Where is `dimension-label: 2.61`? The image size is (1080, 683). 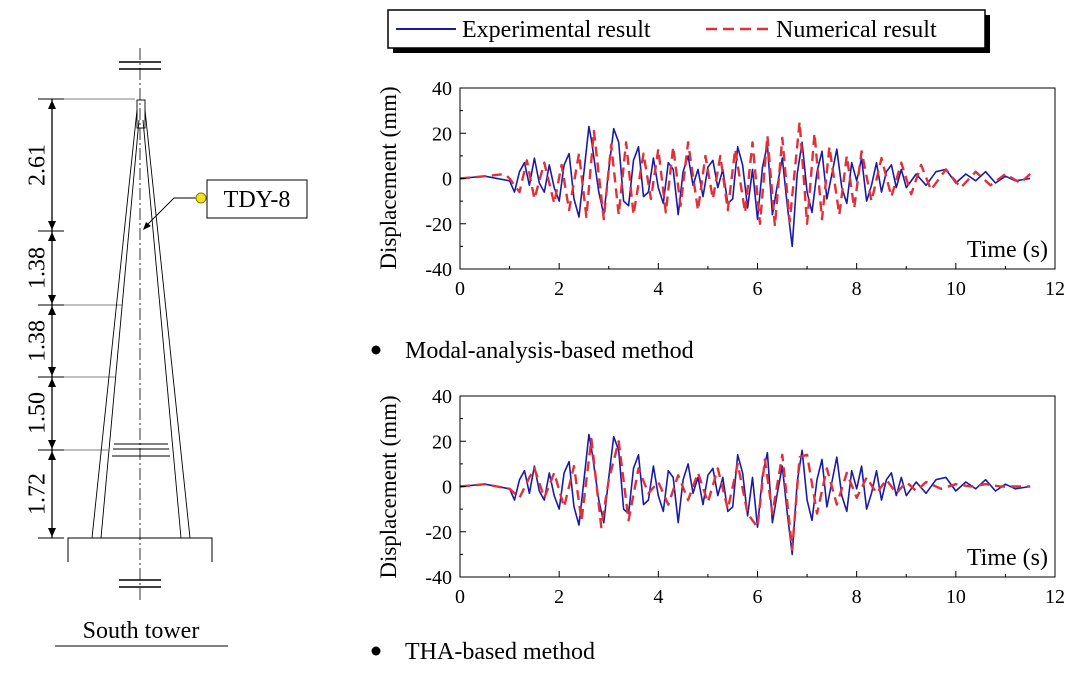 dimension-label: 2.61 is located at coordinates (38, 165).